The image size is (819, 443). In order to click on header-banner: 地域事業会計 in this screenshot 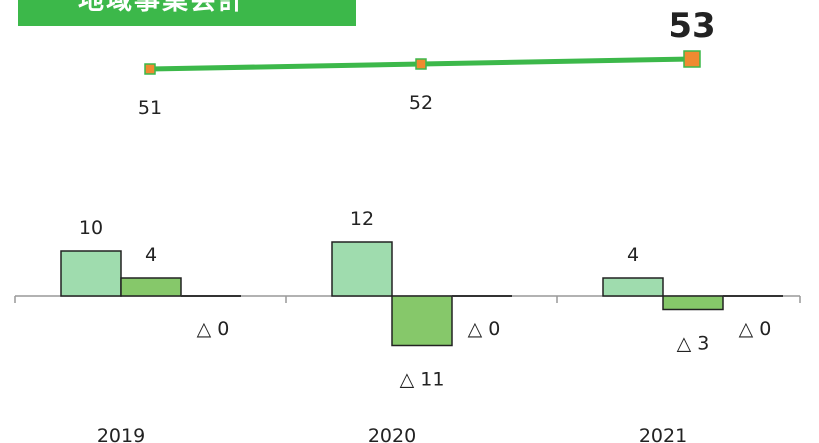, I will do `click(187, 13)`.